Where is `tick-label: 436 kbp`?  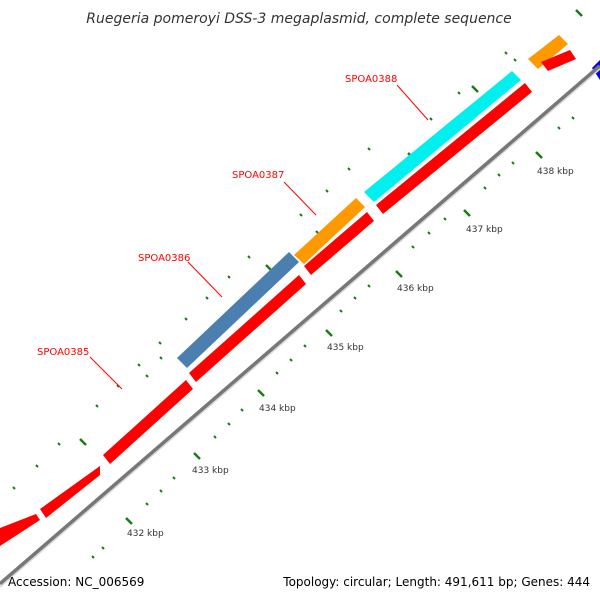
tick-label: 436 kbp is located at coordinates (415, 289).